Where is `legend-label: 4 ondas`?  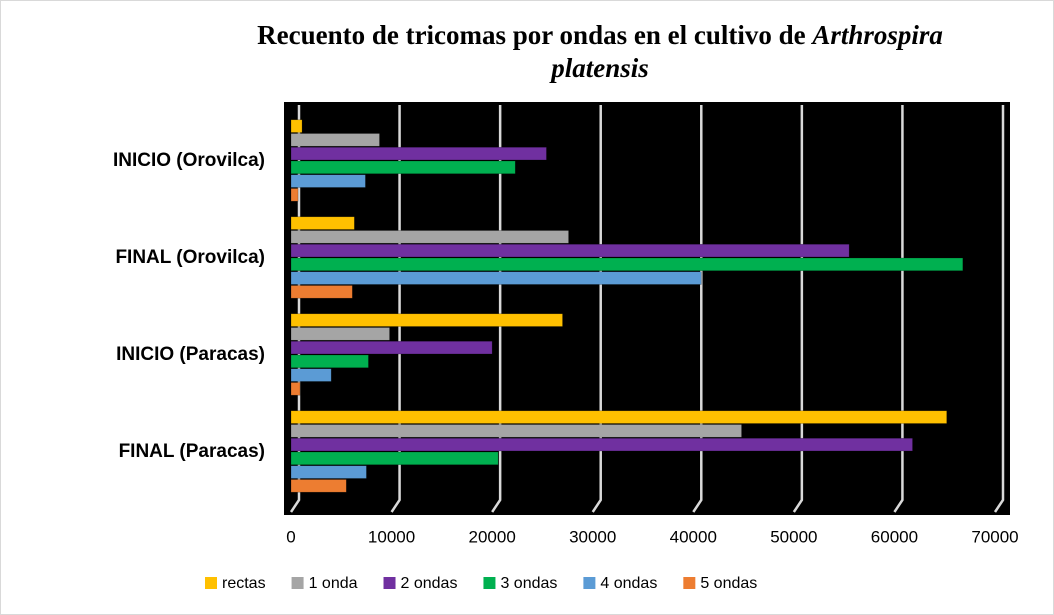
legend-label: 4 ondas is located at coordinates (628, 583).